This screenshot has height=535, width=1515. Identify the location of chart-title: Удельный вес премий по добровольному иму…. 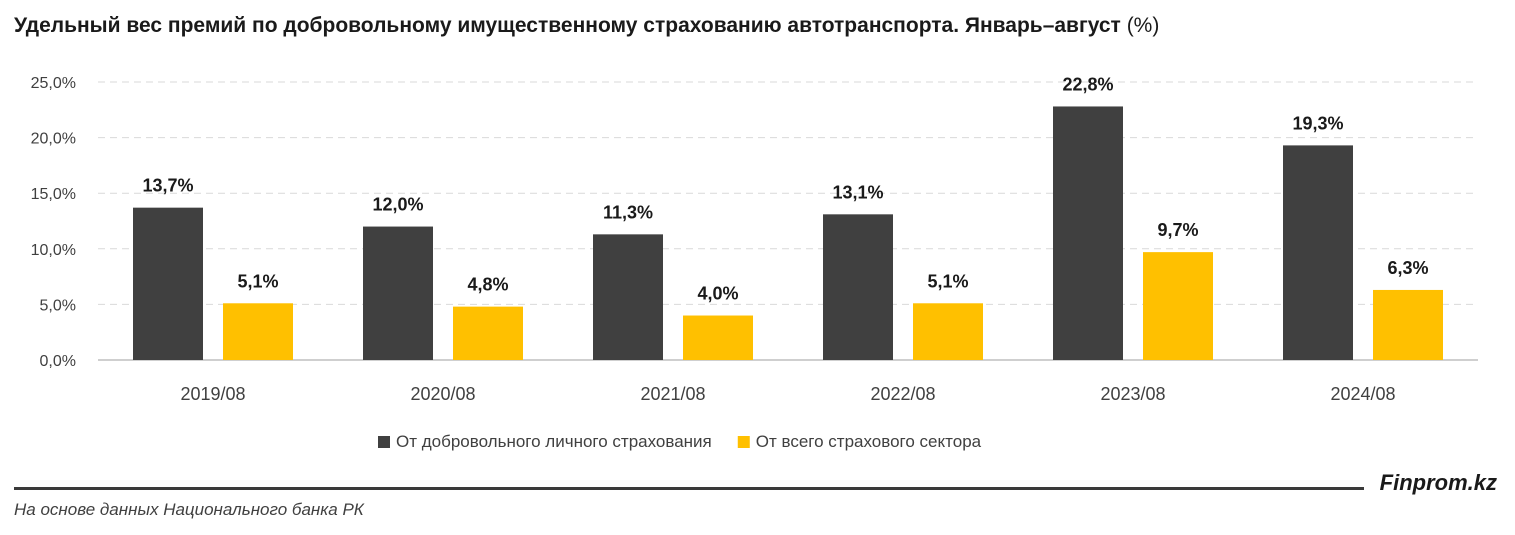
(586, 26).